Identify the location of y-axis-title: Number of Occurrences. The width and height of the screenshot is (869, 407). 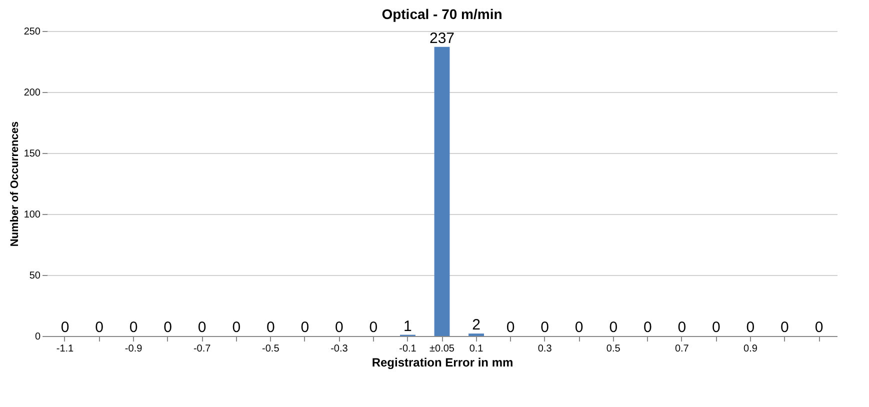
(14, 184).